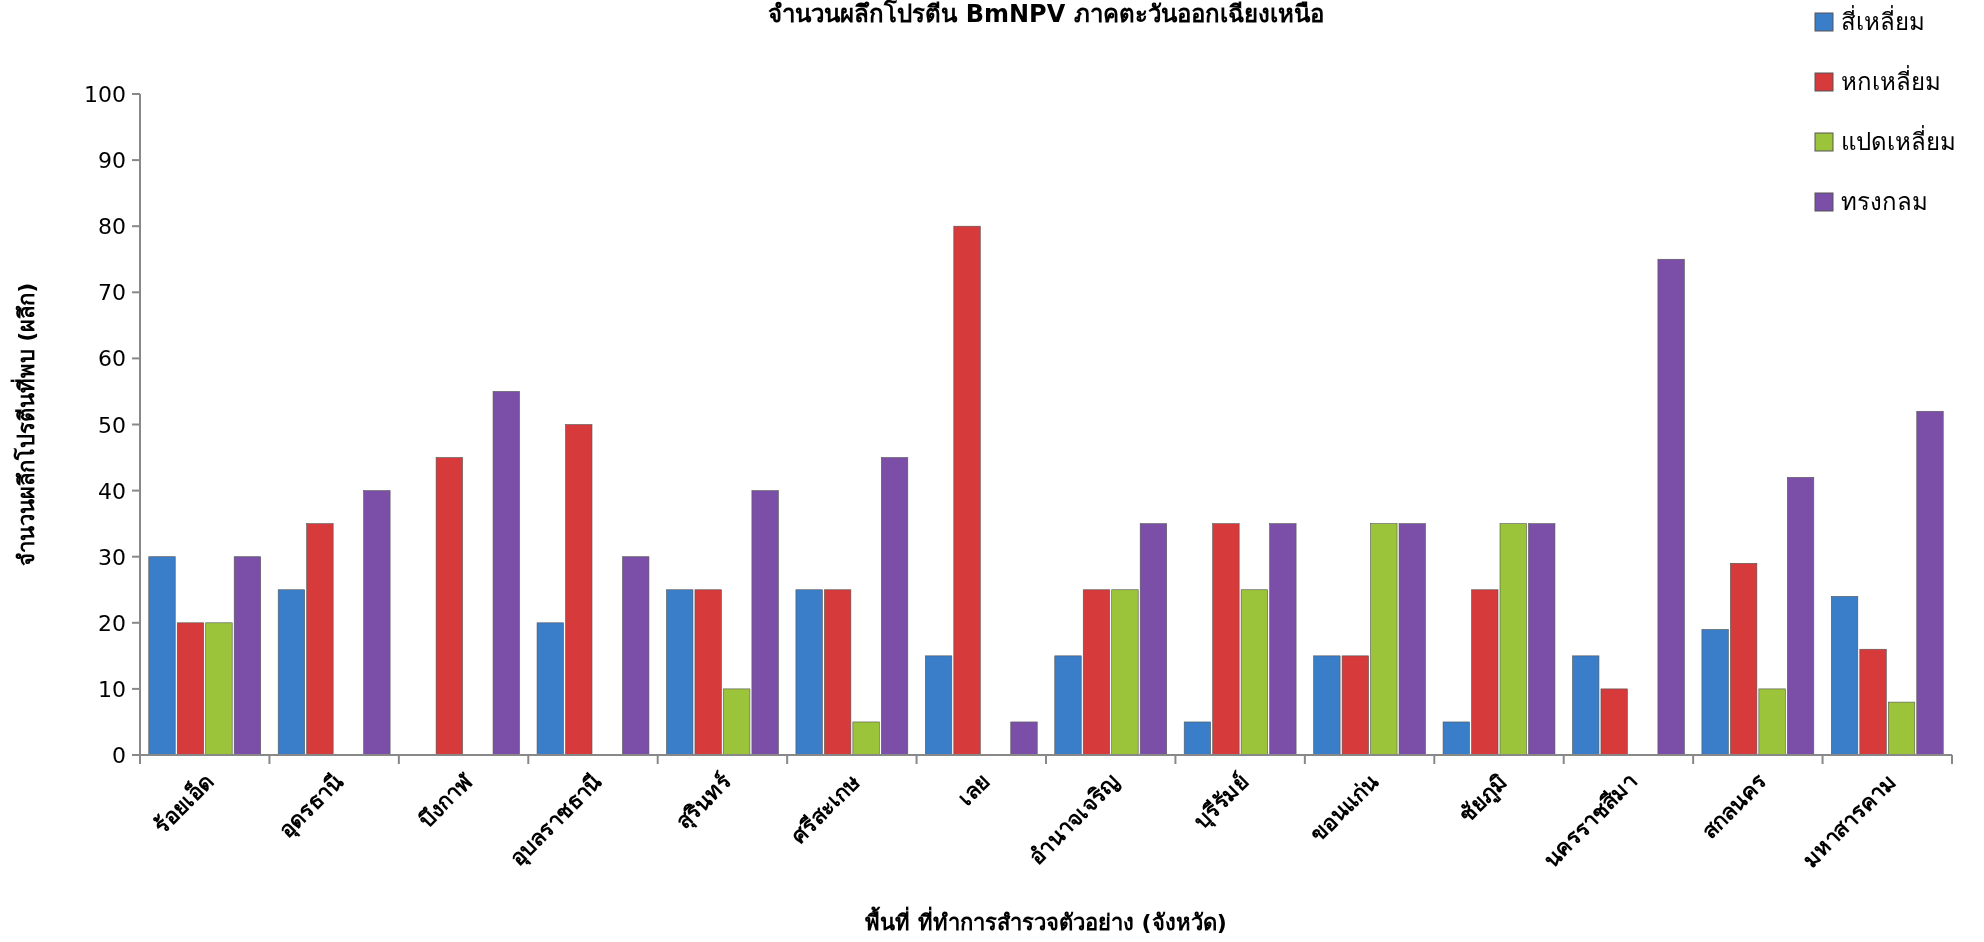 This screenshot has height=942, width=1984. Describe the element at coordinates (1884, 202) in the screenshot. I see `legend-label: ทรงกลม` at that location.